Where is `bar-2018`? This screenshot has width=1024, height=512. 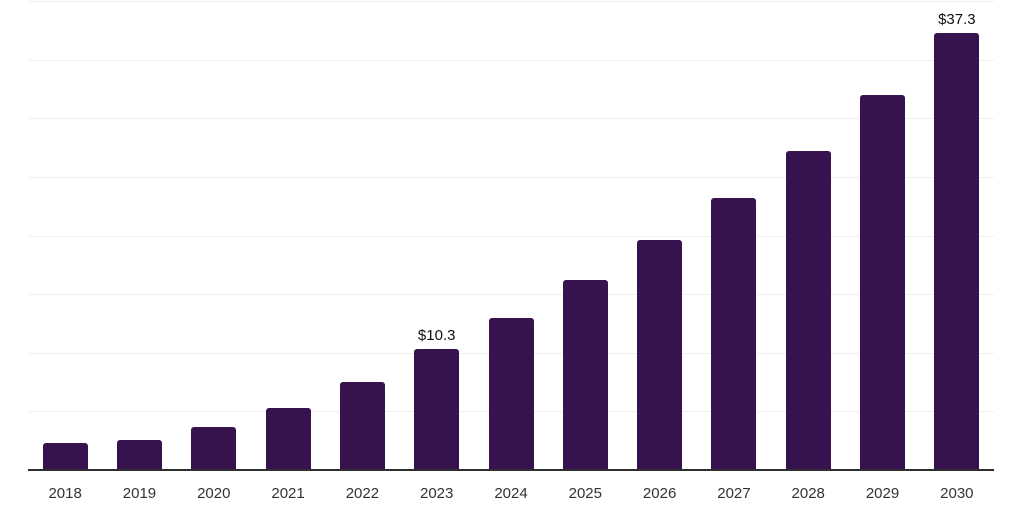 bar-2018 is located at coordinates (65, 456).